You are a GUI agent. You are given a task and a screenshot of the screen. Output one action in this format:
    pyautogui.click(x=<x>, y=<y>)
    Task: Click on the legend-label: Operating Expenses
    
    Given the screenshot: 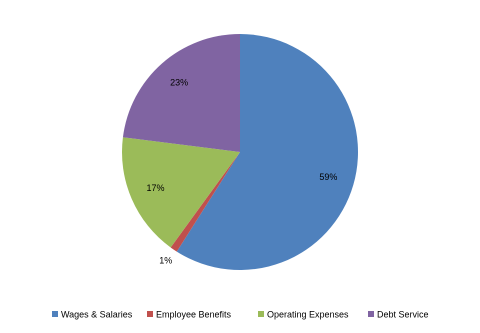 What is the action you would take?
    pyautogui.click(x=308, y=314)
    